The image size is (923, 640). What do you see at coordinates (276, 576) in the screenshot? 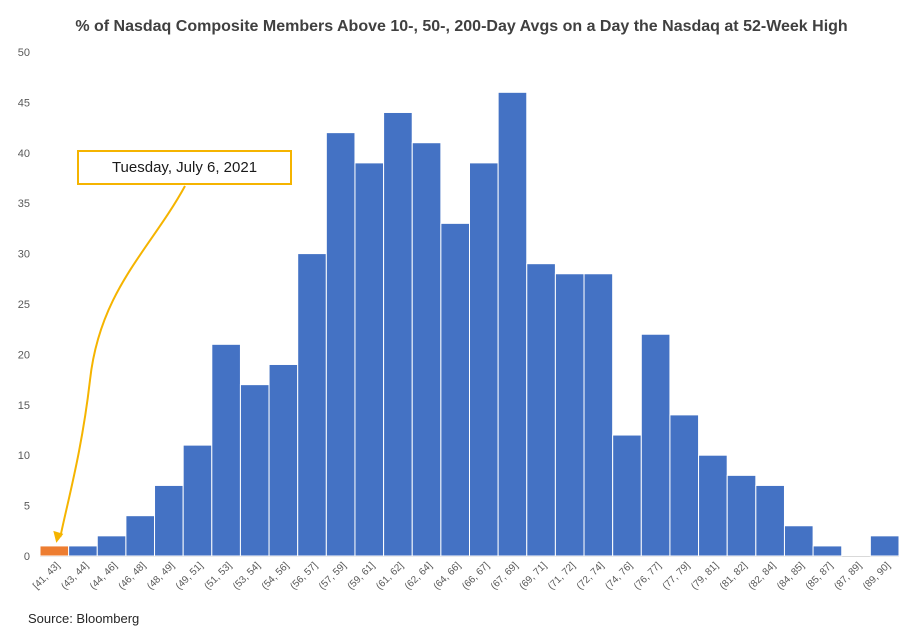
I see `x-tick-label: (54, 56]` at bounding box center [276, 576].